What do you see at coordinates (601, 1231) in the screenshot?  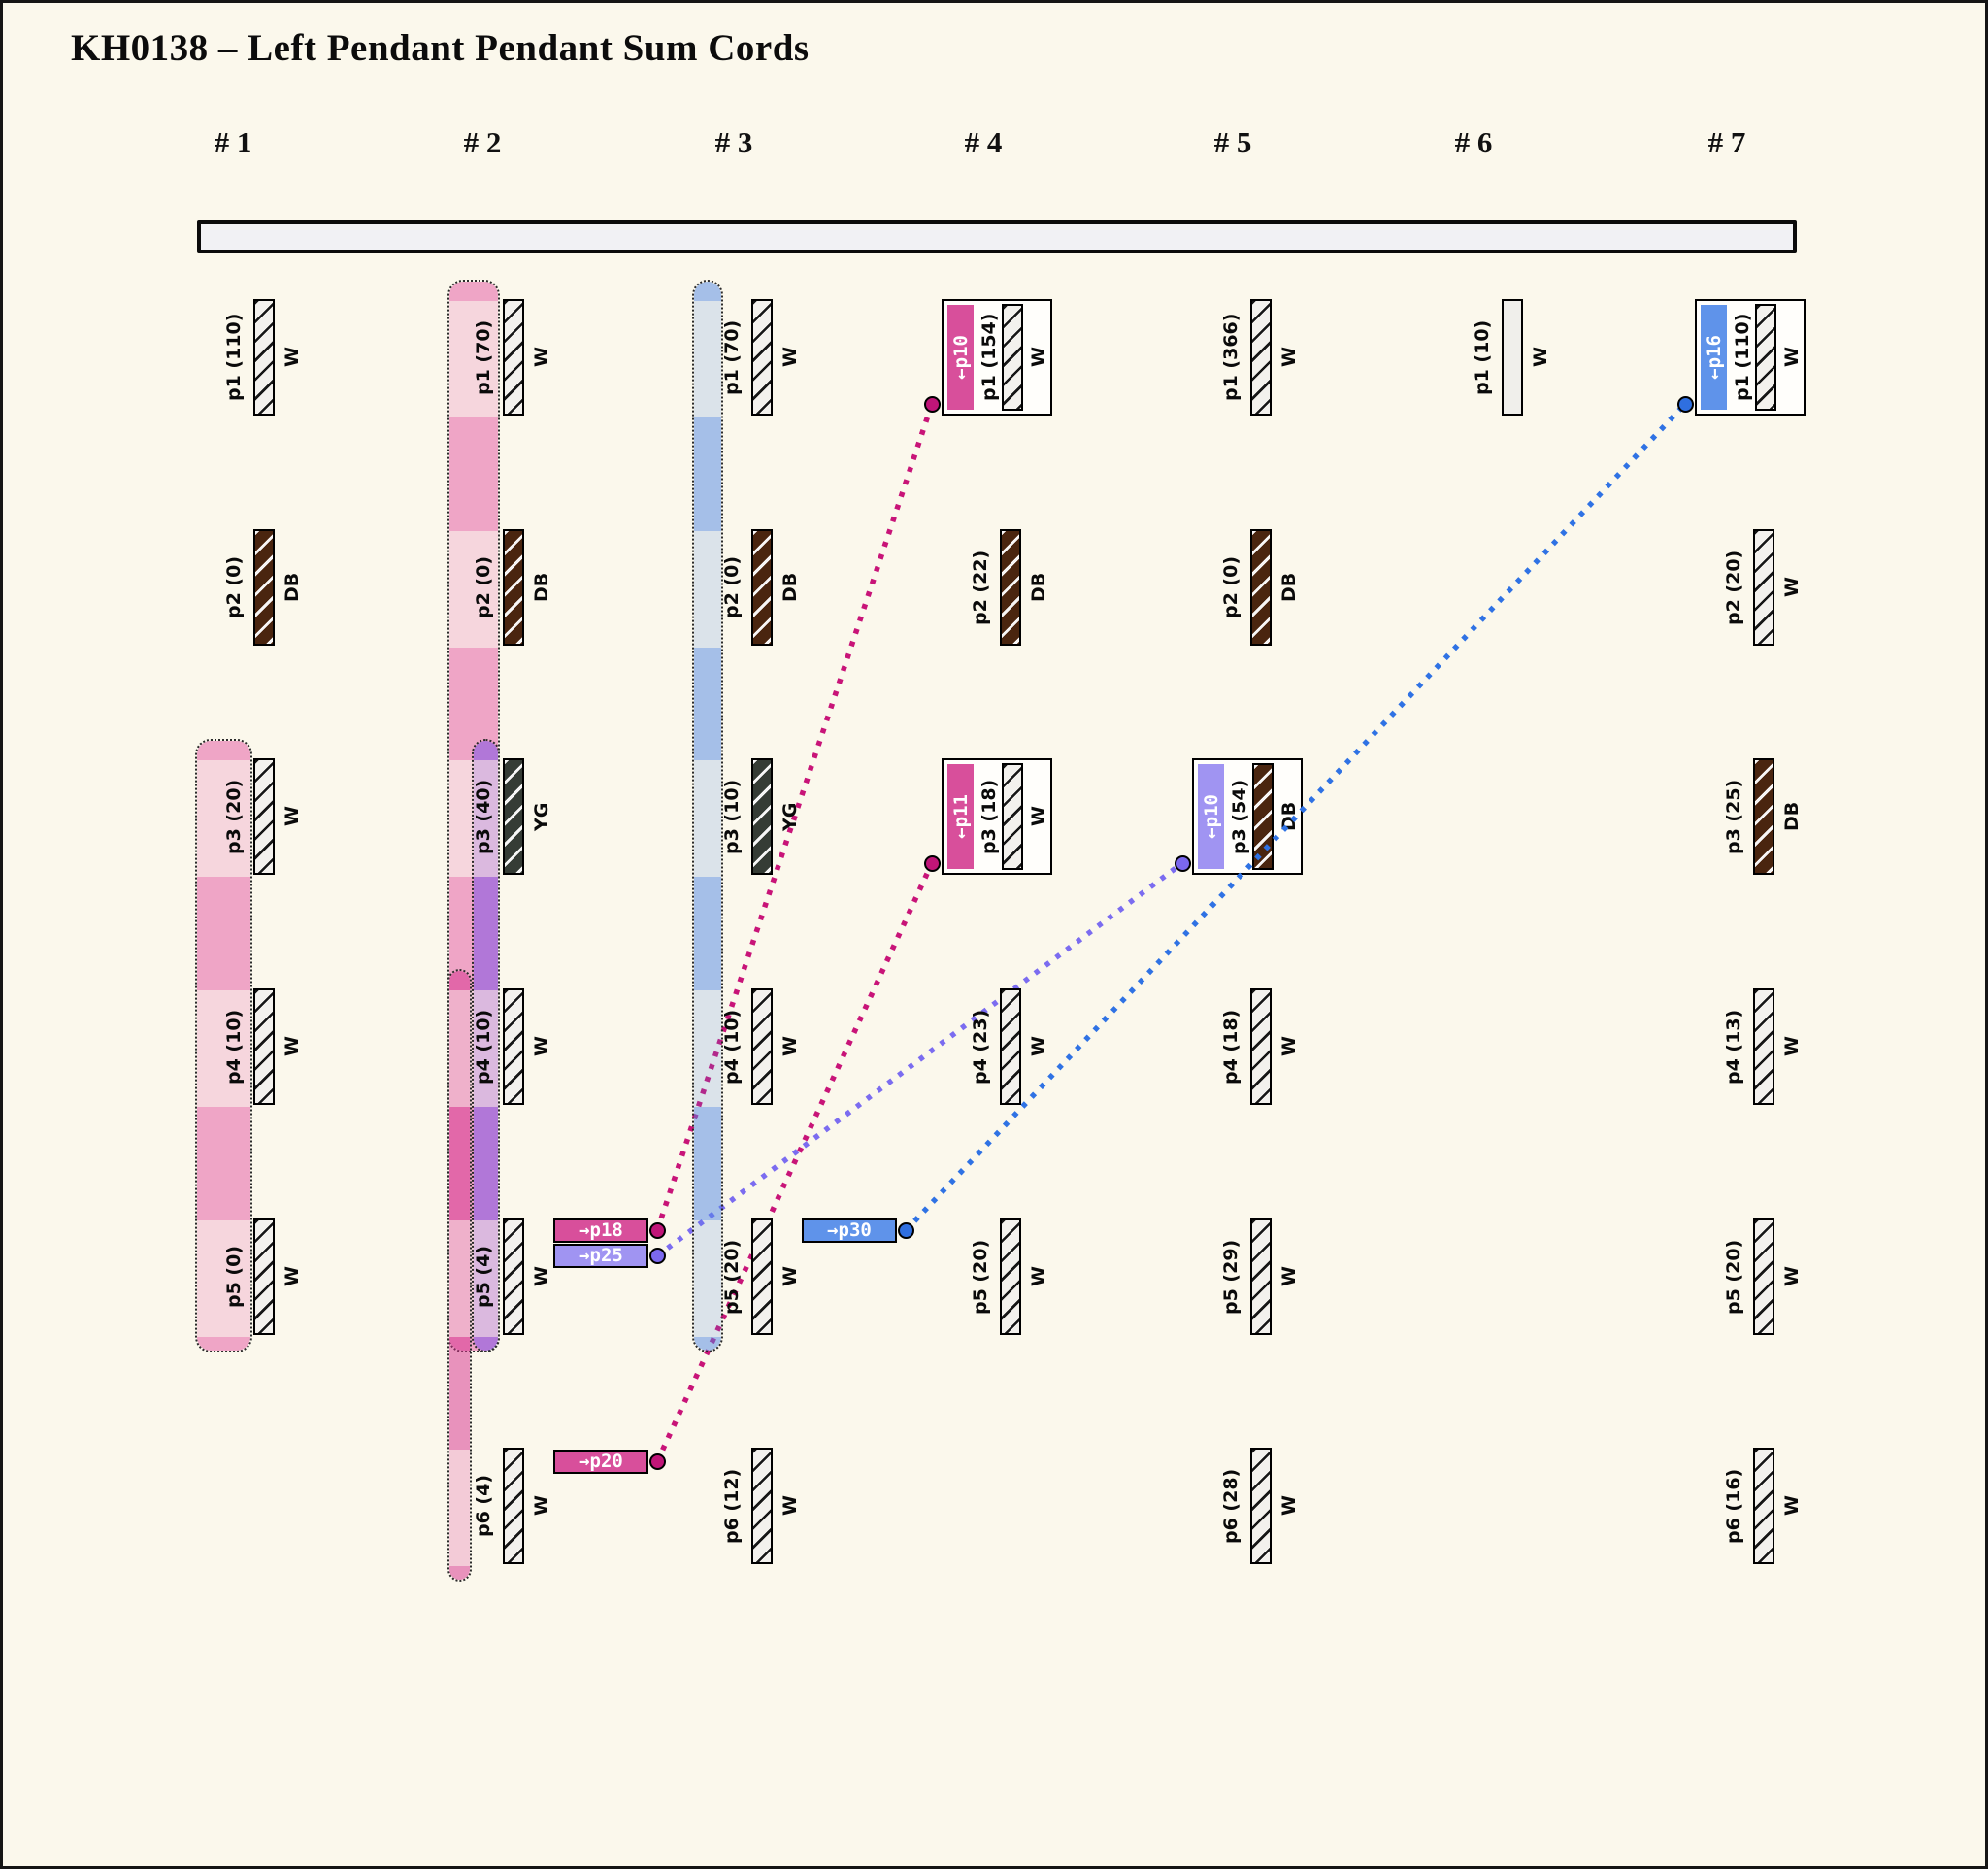 I see `sum-link-label: →p18` at bounding box center [601, 1231].